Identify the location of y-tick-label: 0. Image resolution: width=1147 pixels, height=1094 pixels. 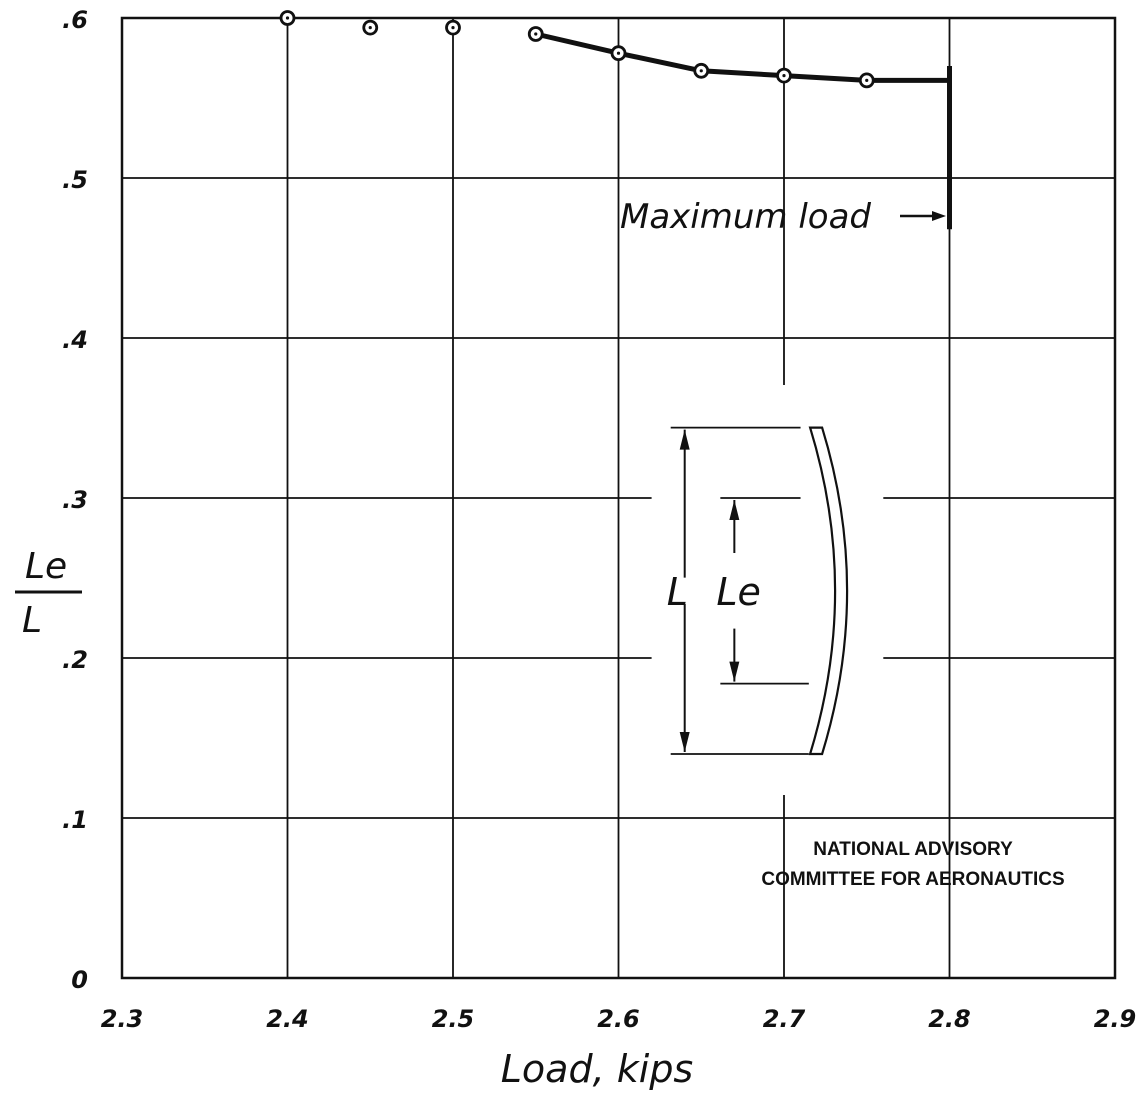
(79, 980).